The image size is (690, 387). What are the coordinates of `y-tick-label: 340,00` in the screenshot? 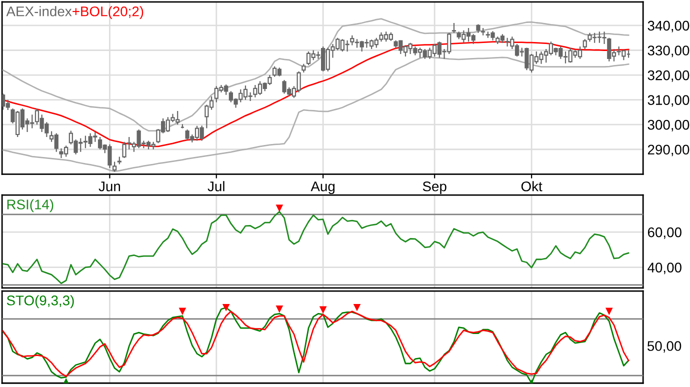 It's located at (669, 26).